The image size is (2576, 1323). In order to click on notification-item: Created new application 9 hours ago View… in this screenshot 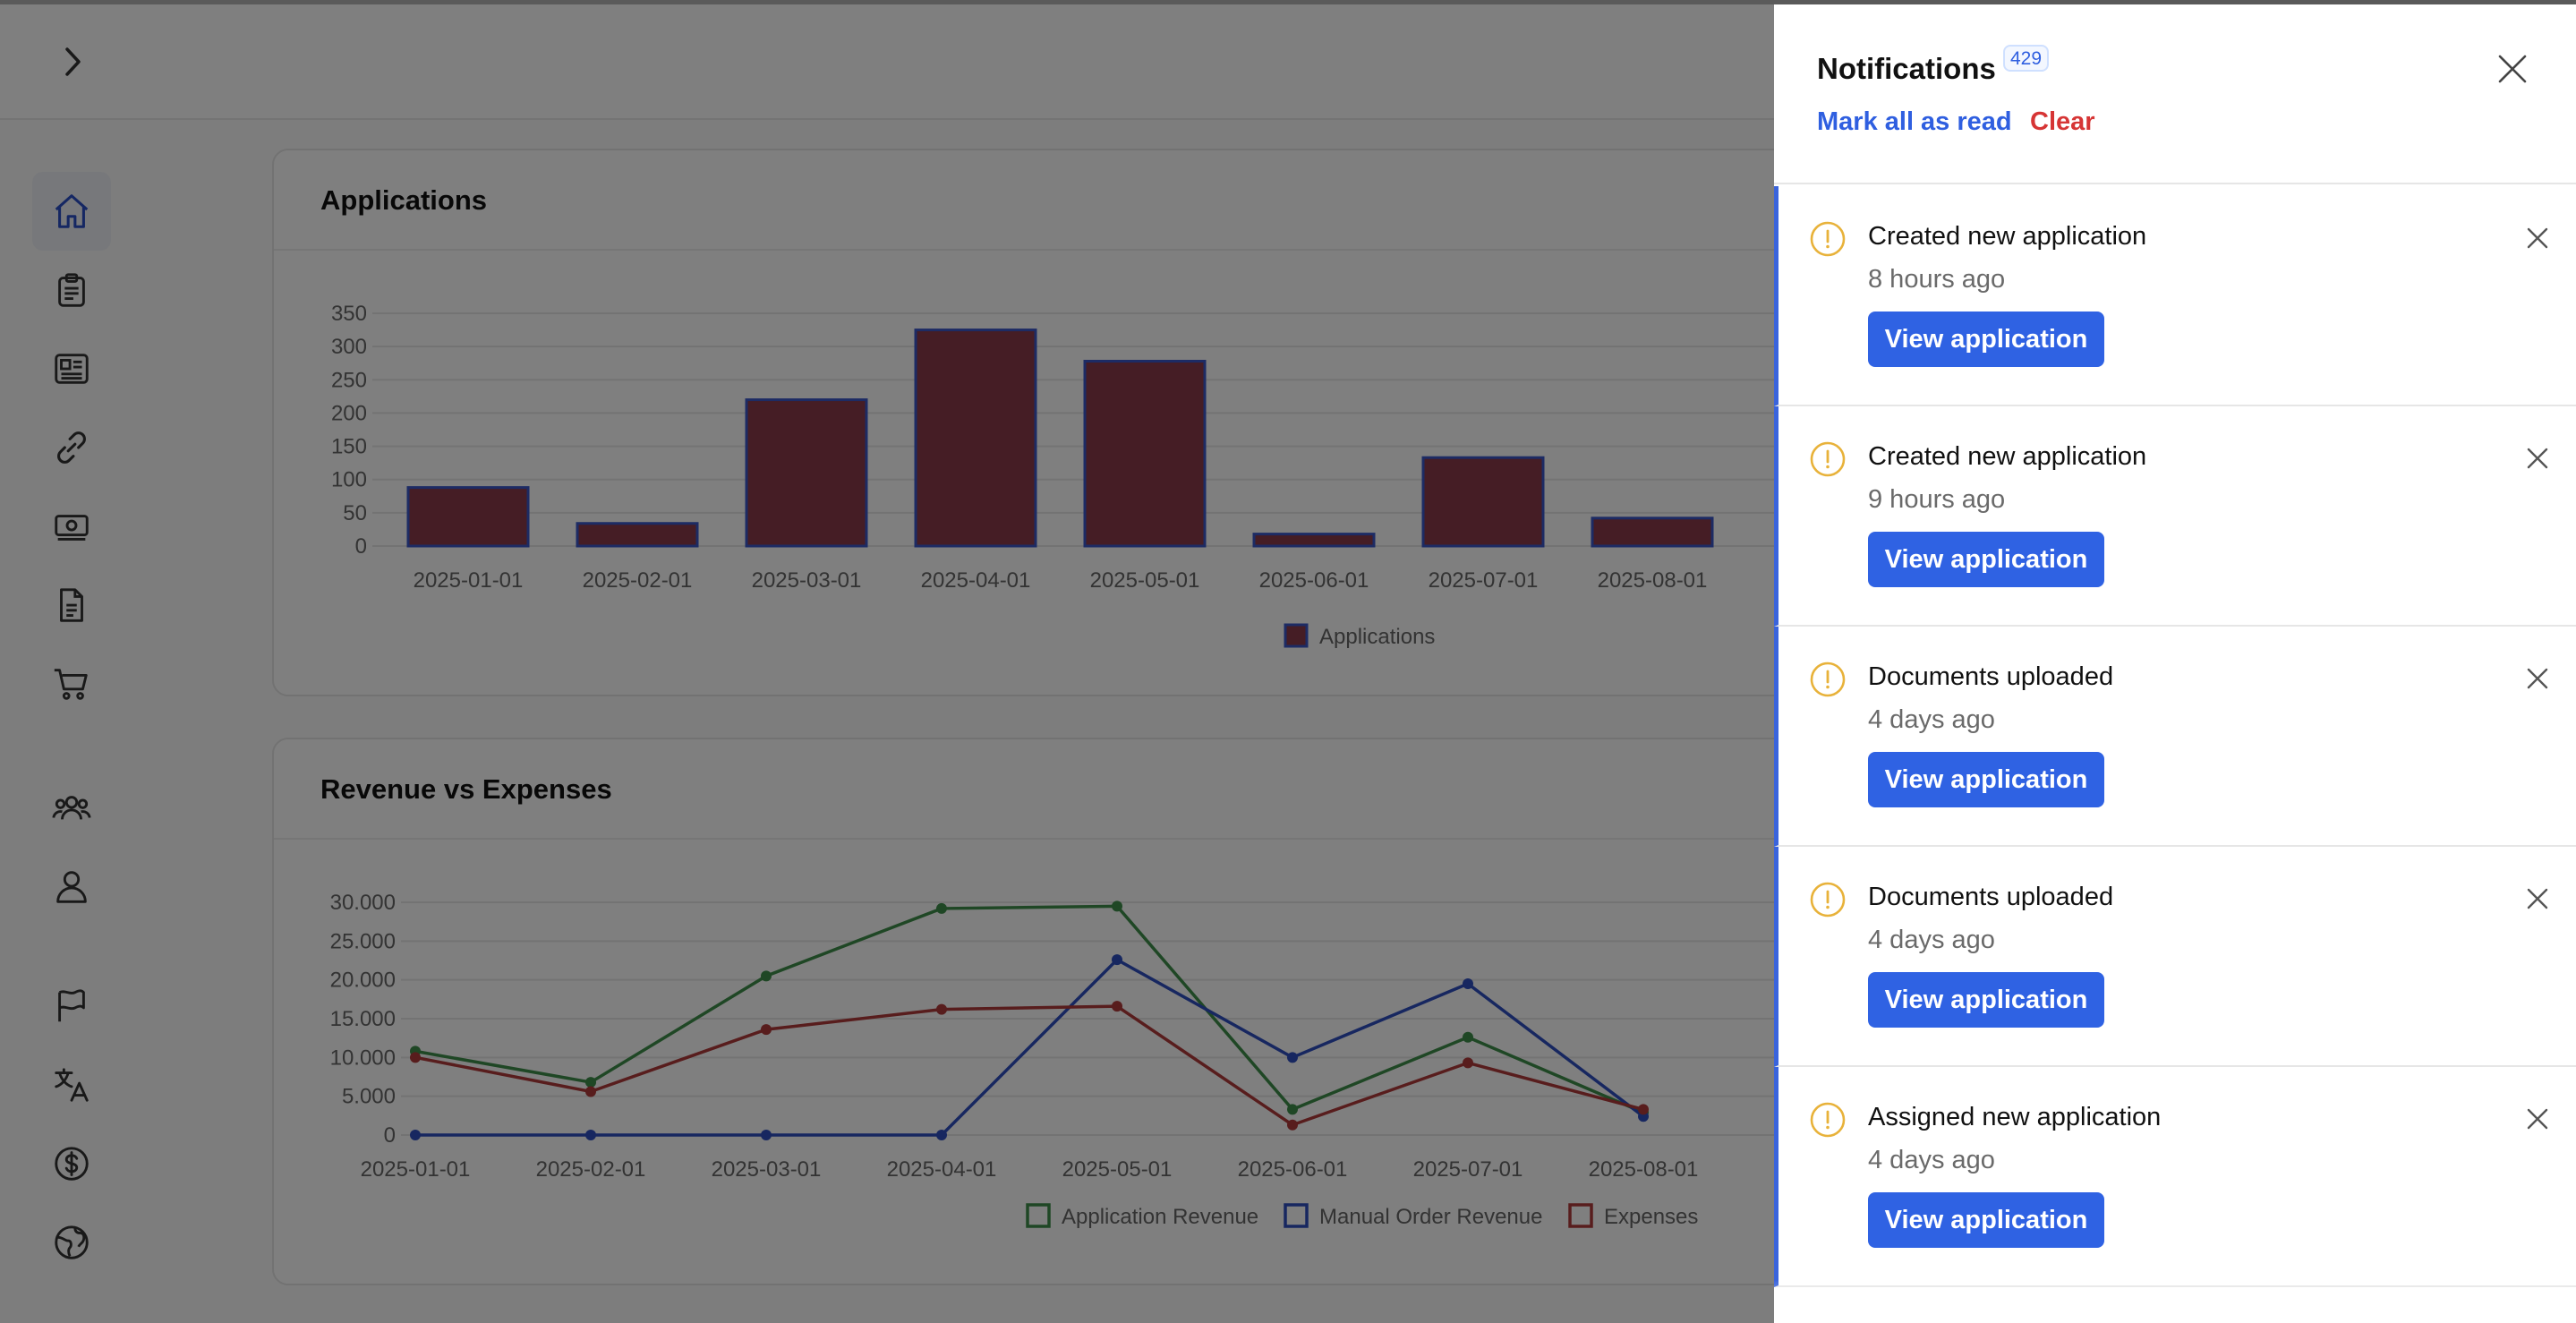, I will do `click(2175, 516)`.